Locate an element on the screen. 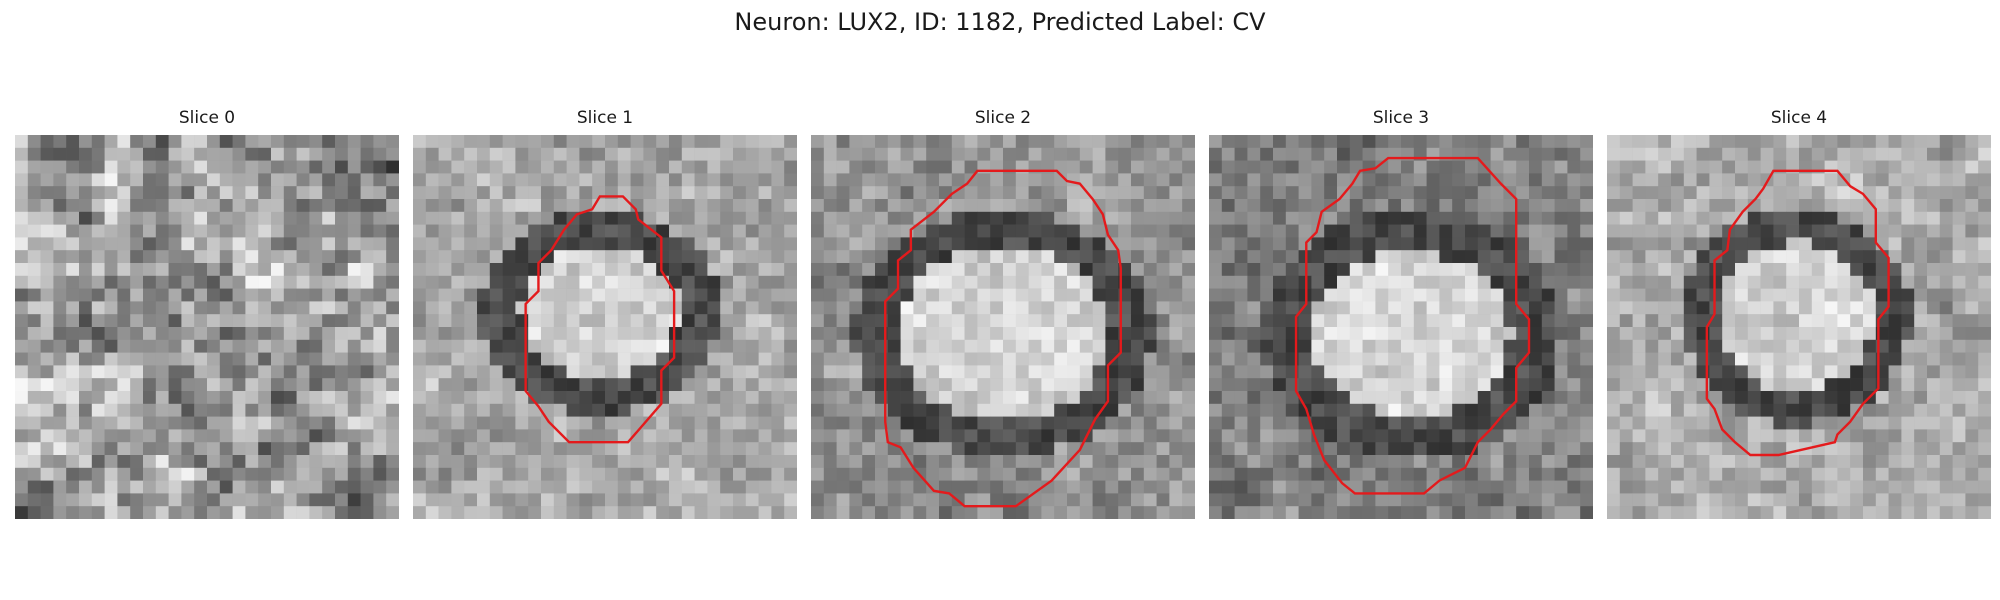 This screenshot has width=2000, height=600. slice-panel-3: Slice 3 is located at coordinates (1401, 316).